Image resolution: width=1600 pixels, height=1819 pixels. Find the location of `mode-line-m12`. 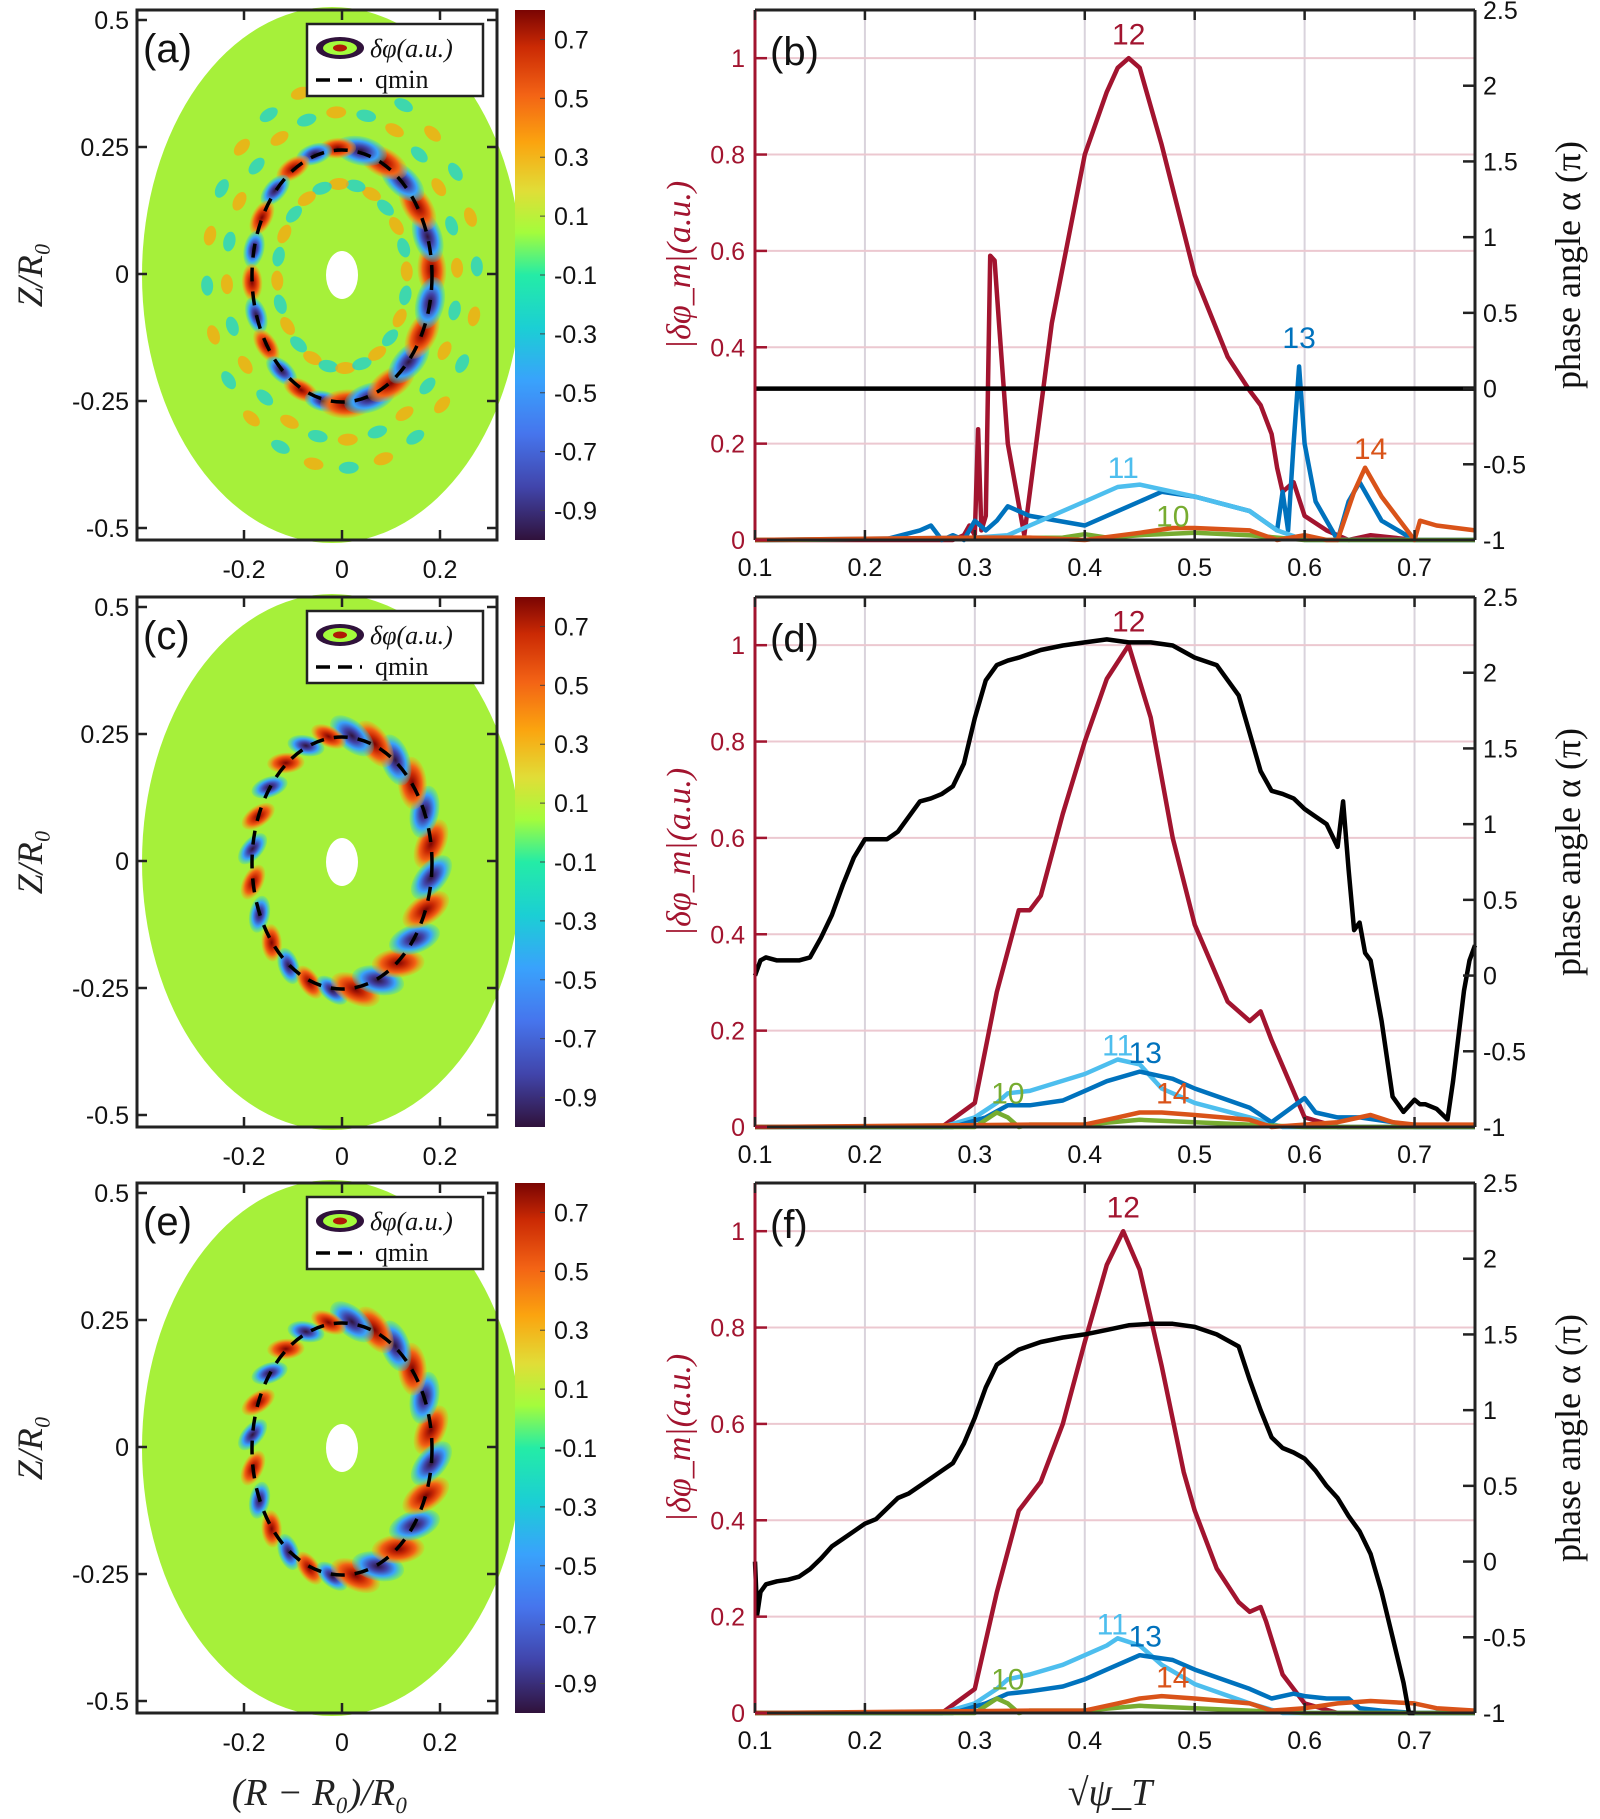

mode-line-m12 is located at coordinates (1115, 886).